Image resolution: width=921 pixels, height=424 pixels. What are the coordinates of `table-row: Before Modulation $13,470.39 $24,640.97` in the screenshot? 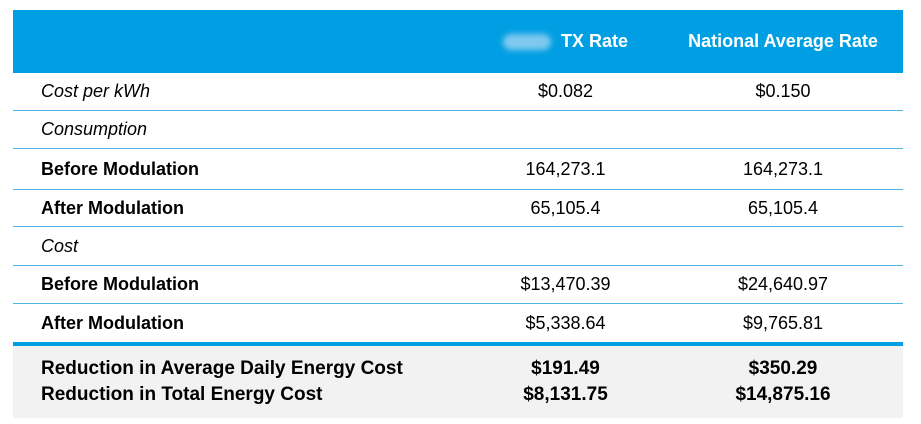 It's located at (458, 285).